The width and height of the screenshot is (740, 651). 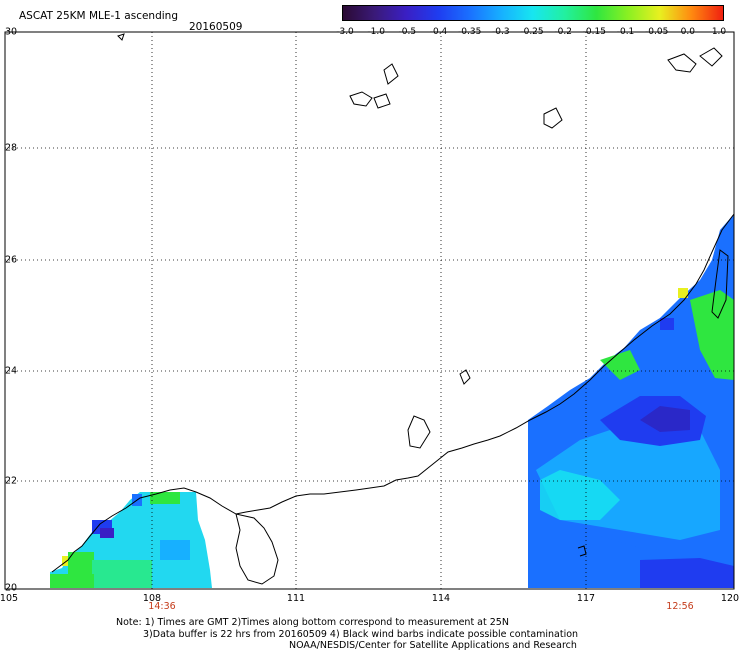 I want to click on colorbar, so click(x=533, y=13).